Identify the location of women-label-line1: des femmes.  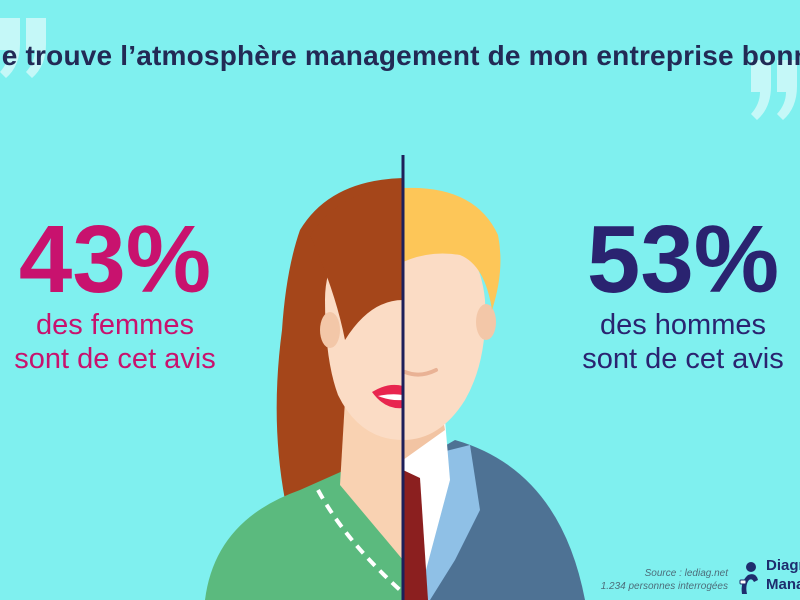
(115, 325).